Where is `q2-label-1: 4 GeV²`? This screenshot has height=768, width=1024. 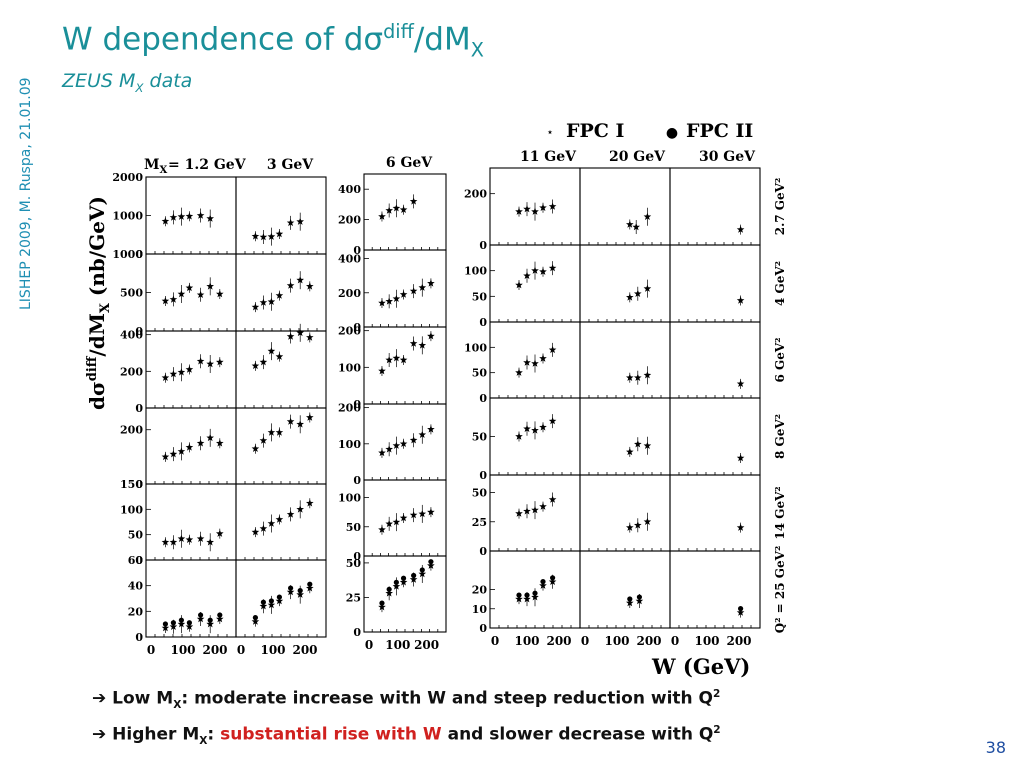
q2-label-1: 4 GeV² is located at coordinates (780, 283).